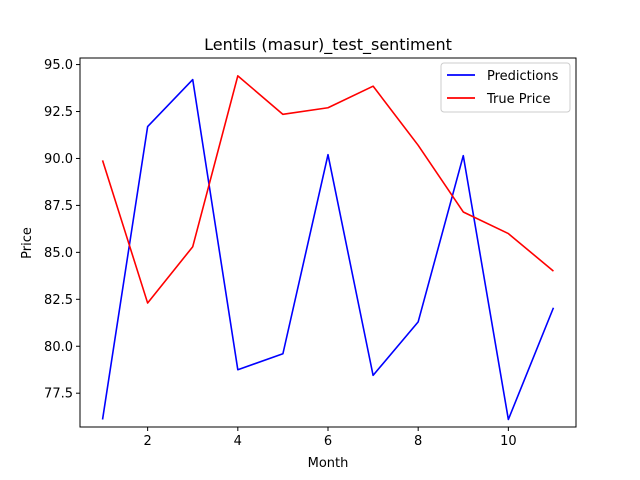  What do you see at coordinates (518, 99) in the screenshot?
I see `legend-label-true-price: True Price` at bounding box center [518, 99].